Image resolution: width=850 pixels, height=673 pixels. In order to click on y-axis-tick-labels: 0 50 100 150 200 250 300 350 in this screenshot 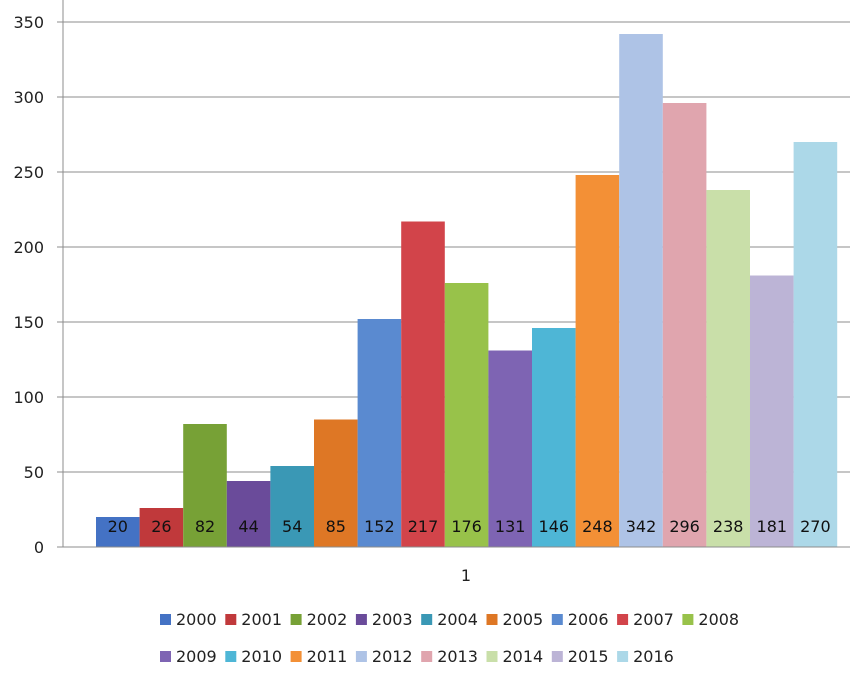, I will do `click(28, 285)`.